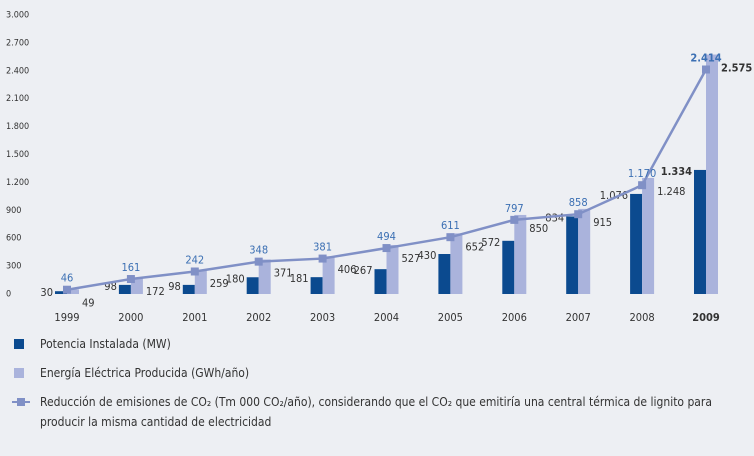 This screenshot has width=754, height=456. Describe the element at coordinates (66, 317) in the screenshot. I see `x-tick-label: 1999` at that location.